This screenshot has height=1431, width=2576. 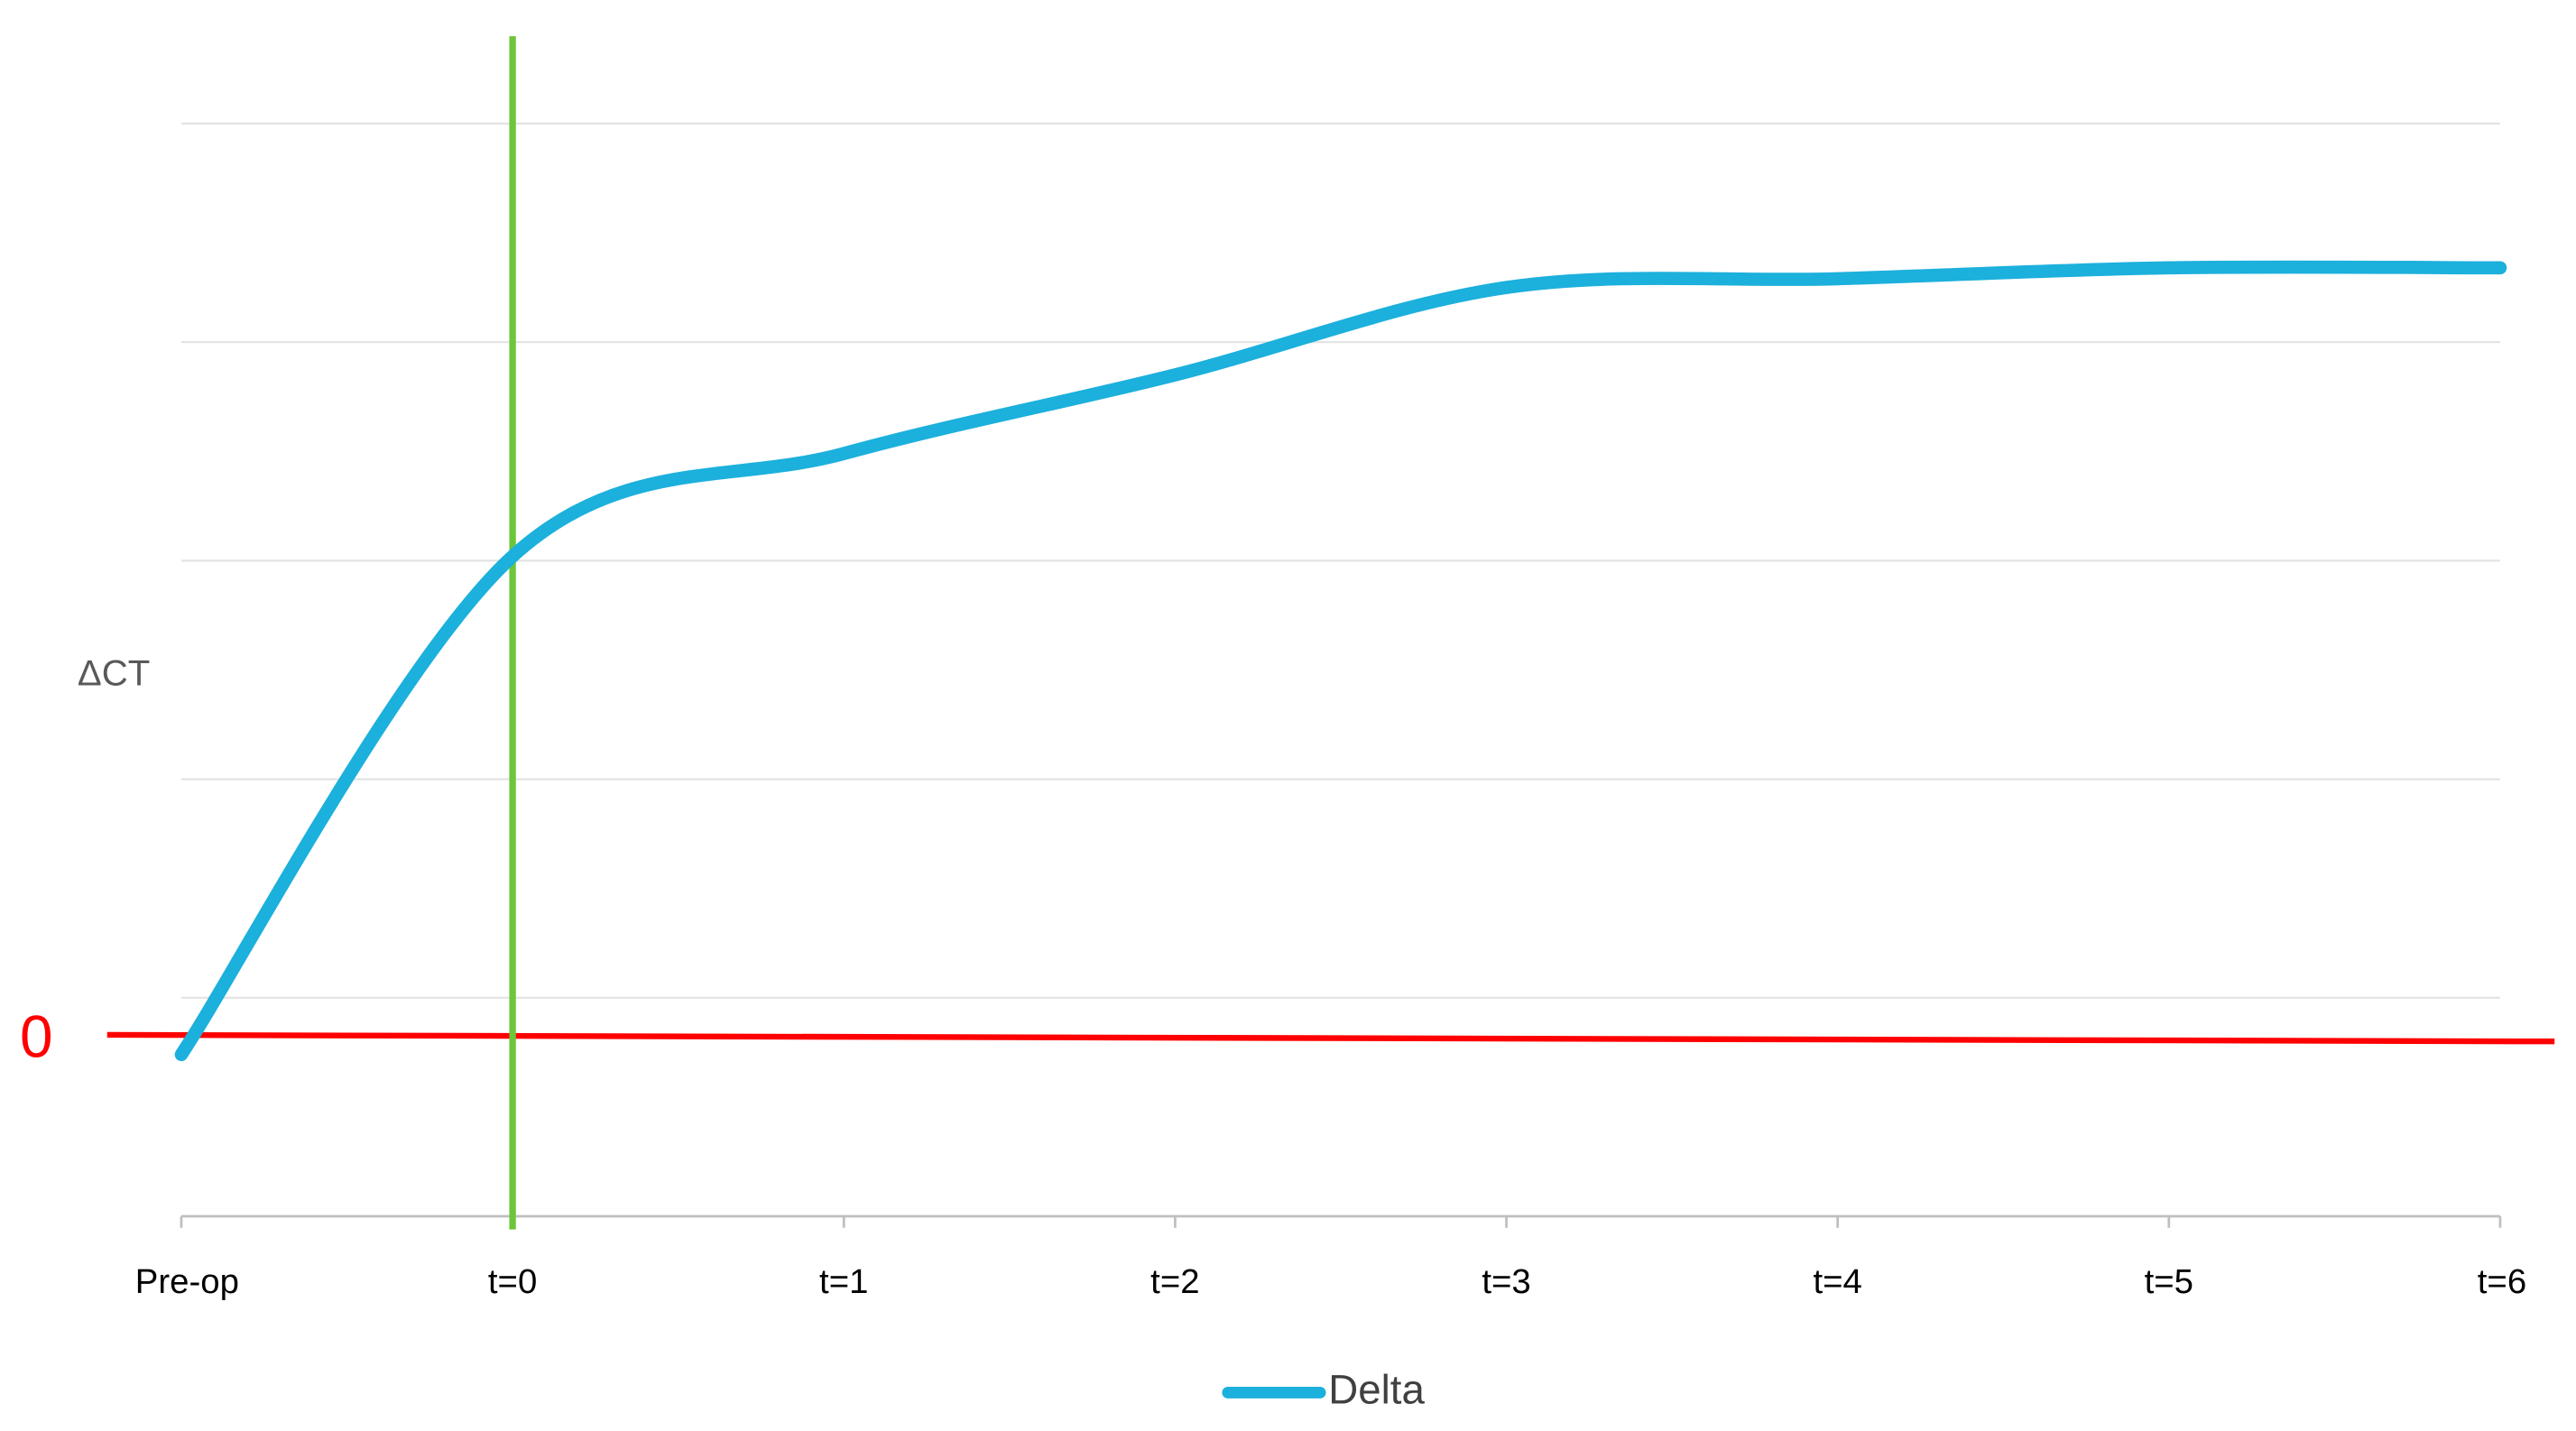 I want to click on x-tick-label: t=5, so click(x=2169, y=1282).